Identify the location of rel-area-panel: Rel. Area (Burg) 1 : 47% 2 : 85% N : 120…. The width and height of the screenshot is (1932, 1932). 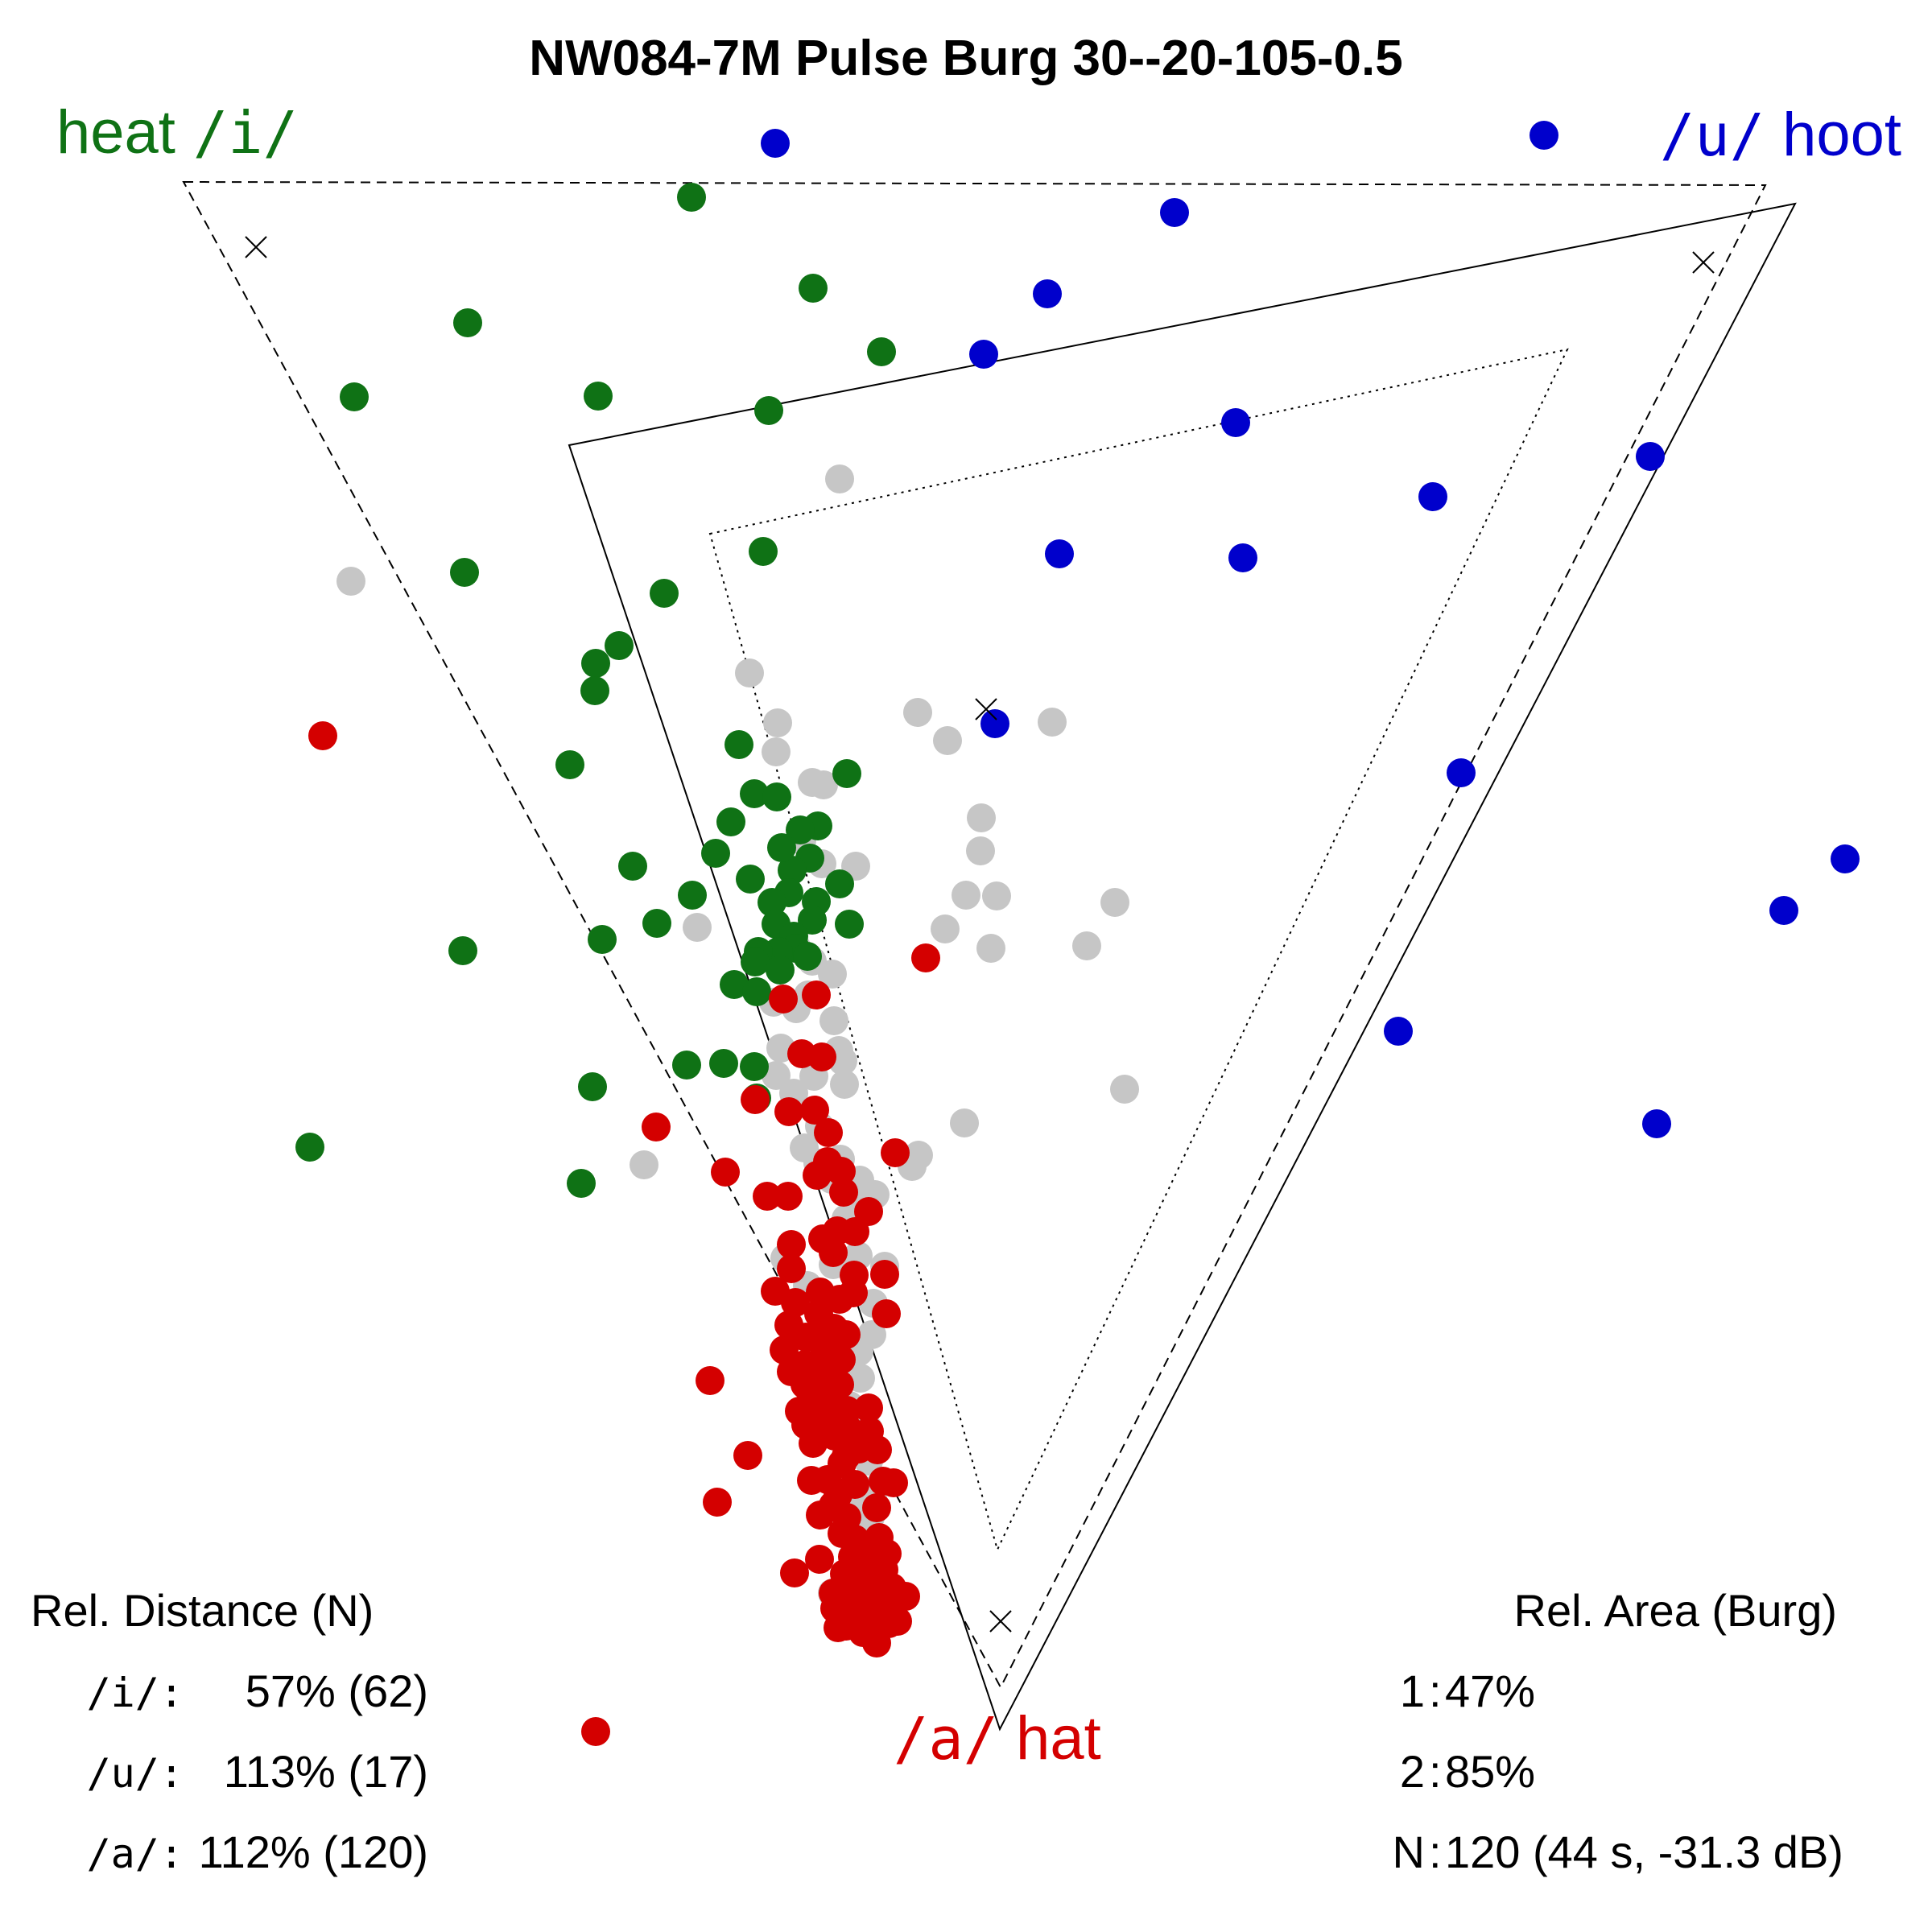
(1618, 1731).